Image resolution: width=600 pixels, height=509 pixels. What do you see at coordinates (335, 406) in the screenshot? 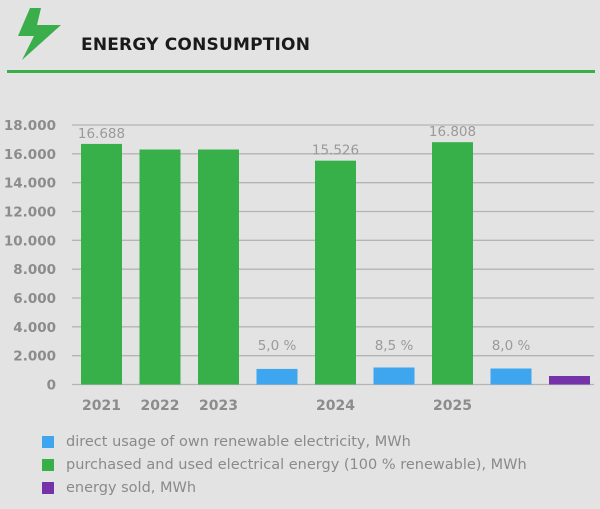
I see `x-tick-label: 2024` at bounding box center [335, 406].